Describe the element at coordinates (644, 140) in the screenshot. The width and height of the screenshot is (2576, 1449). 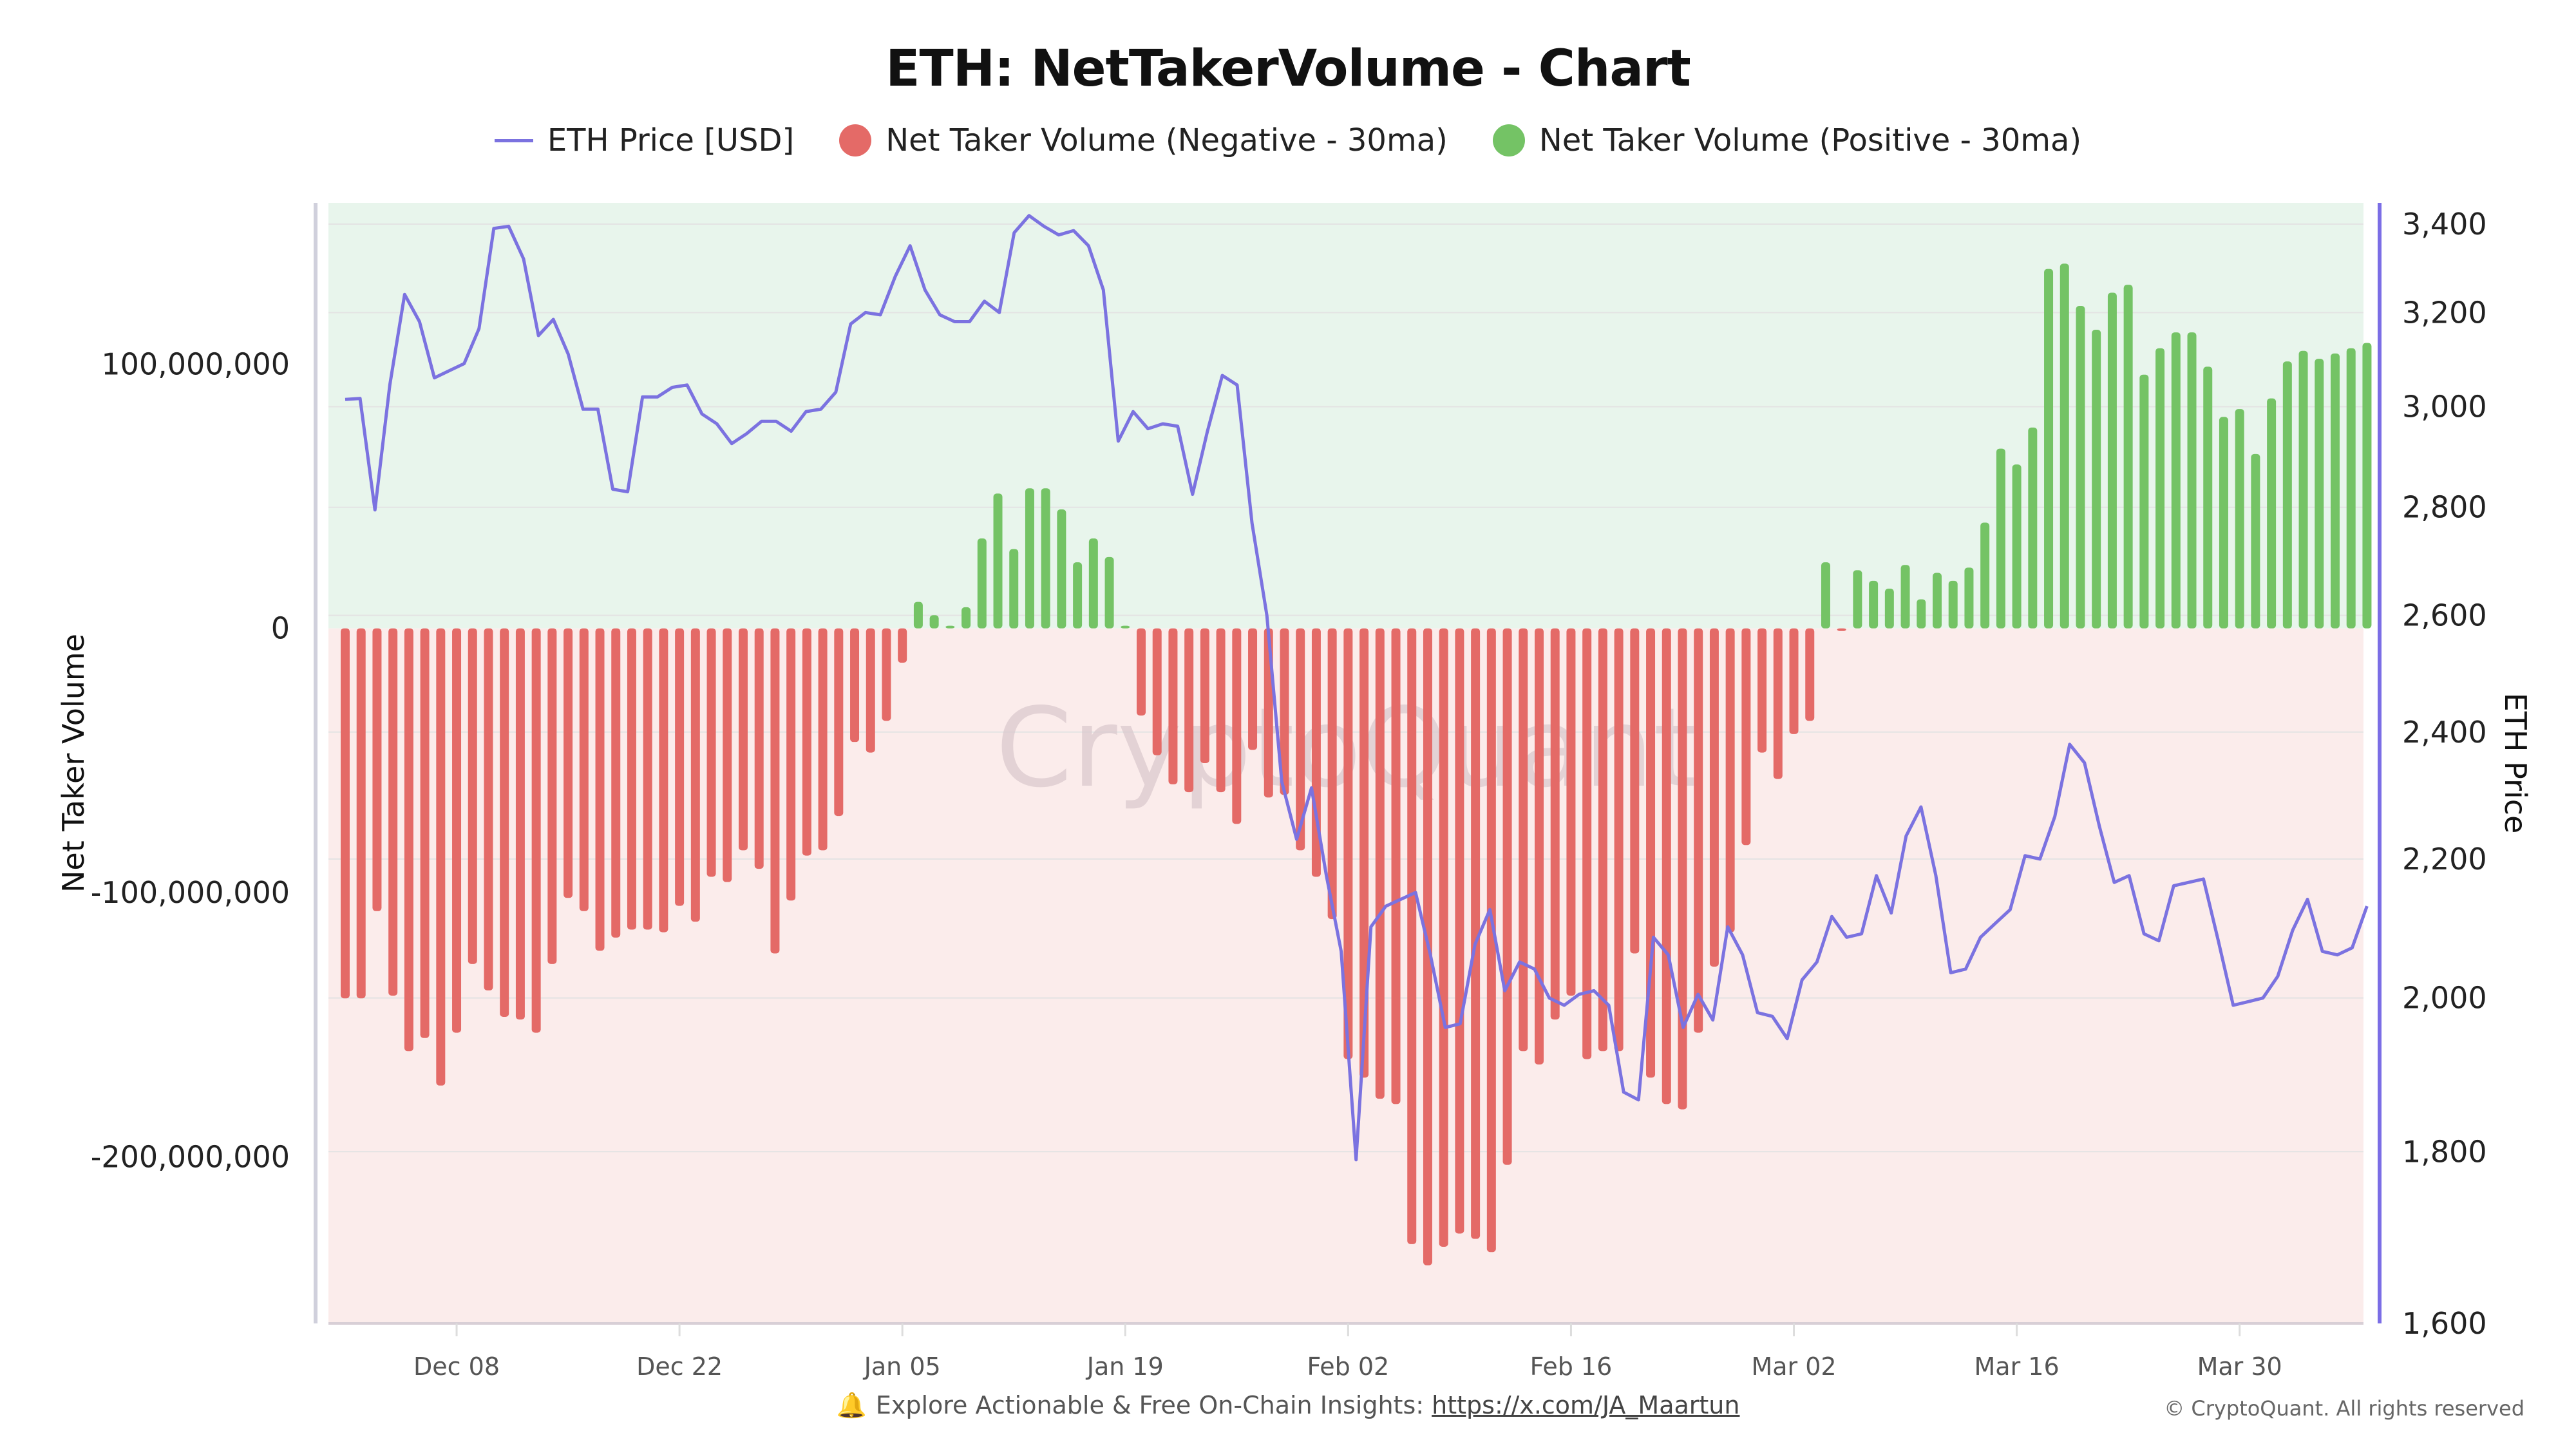
I see `legend-item-eth-price: ETH Price [USD]` at that location.